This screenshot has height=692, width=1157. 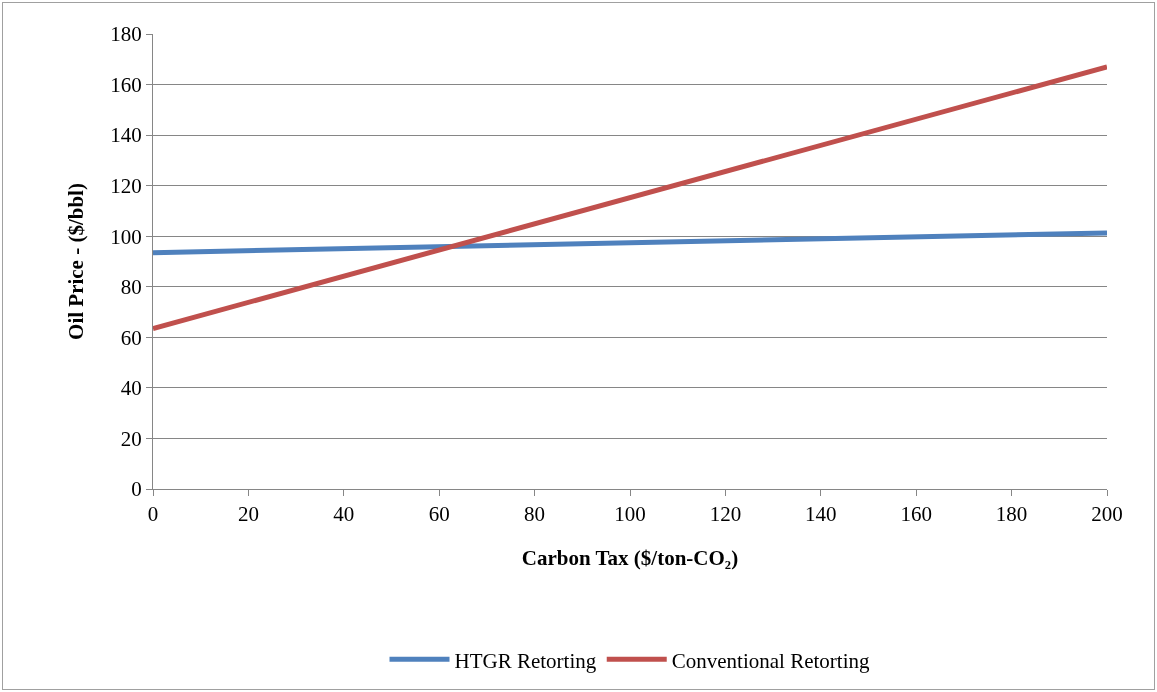 I want to click on x-tick-label: 120, so click(x=725, y=514).